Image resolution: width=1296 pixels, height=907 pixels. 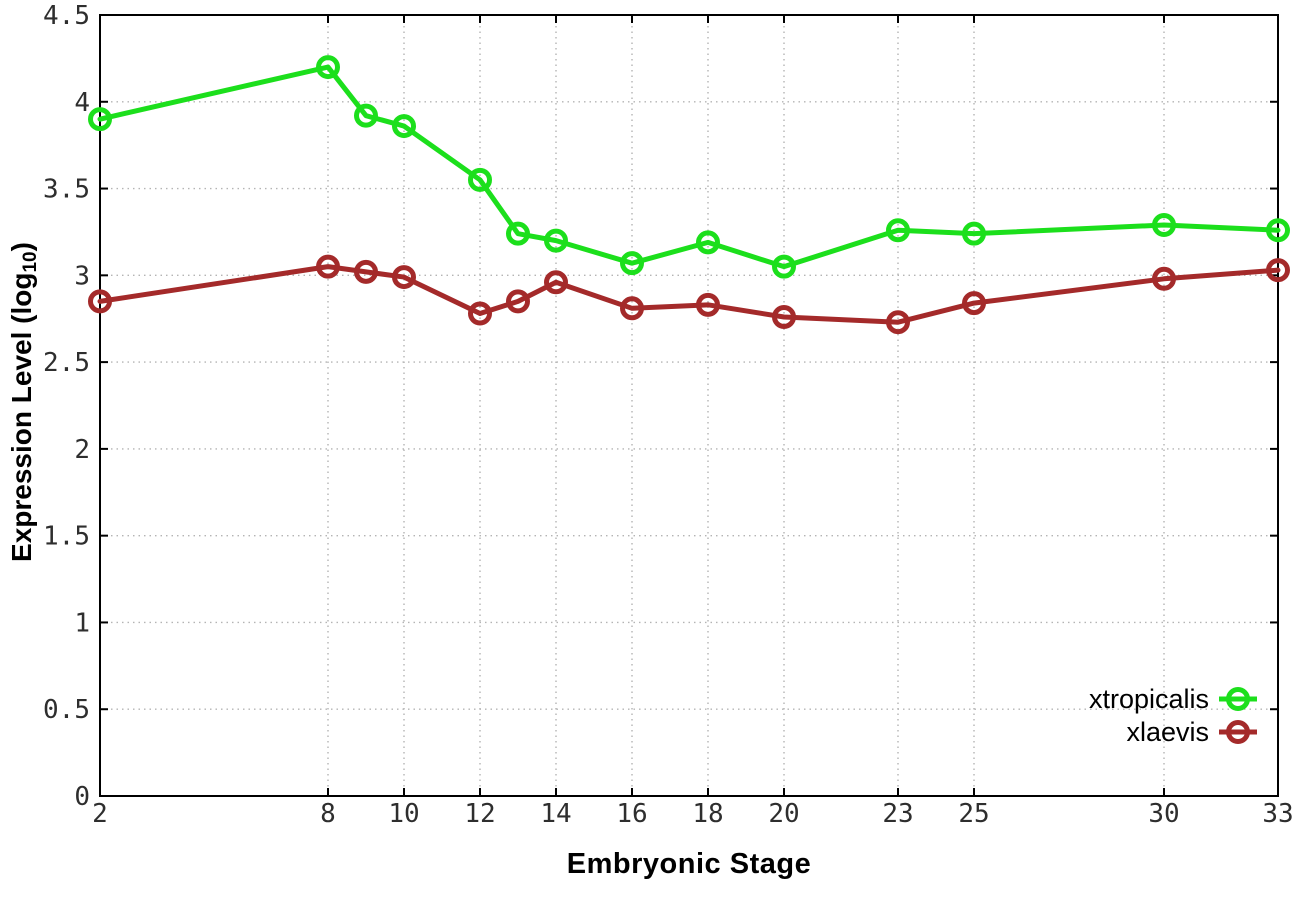 What do you see at coordinates (689, 864) in the screenshot?
I see `x-axis-title: Embryonic Stage` at bounding box center [689, 864].